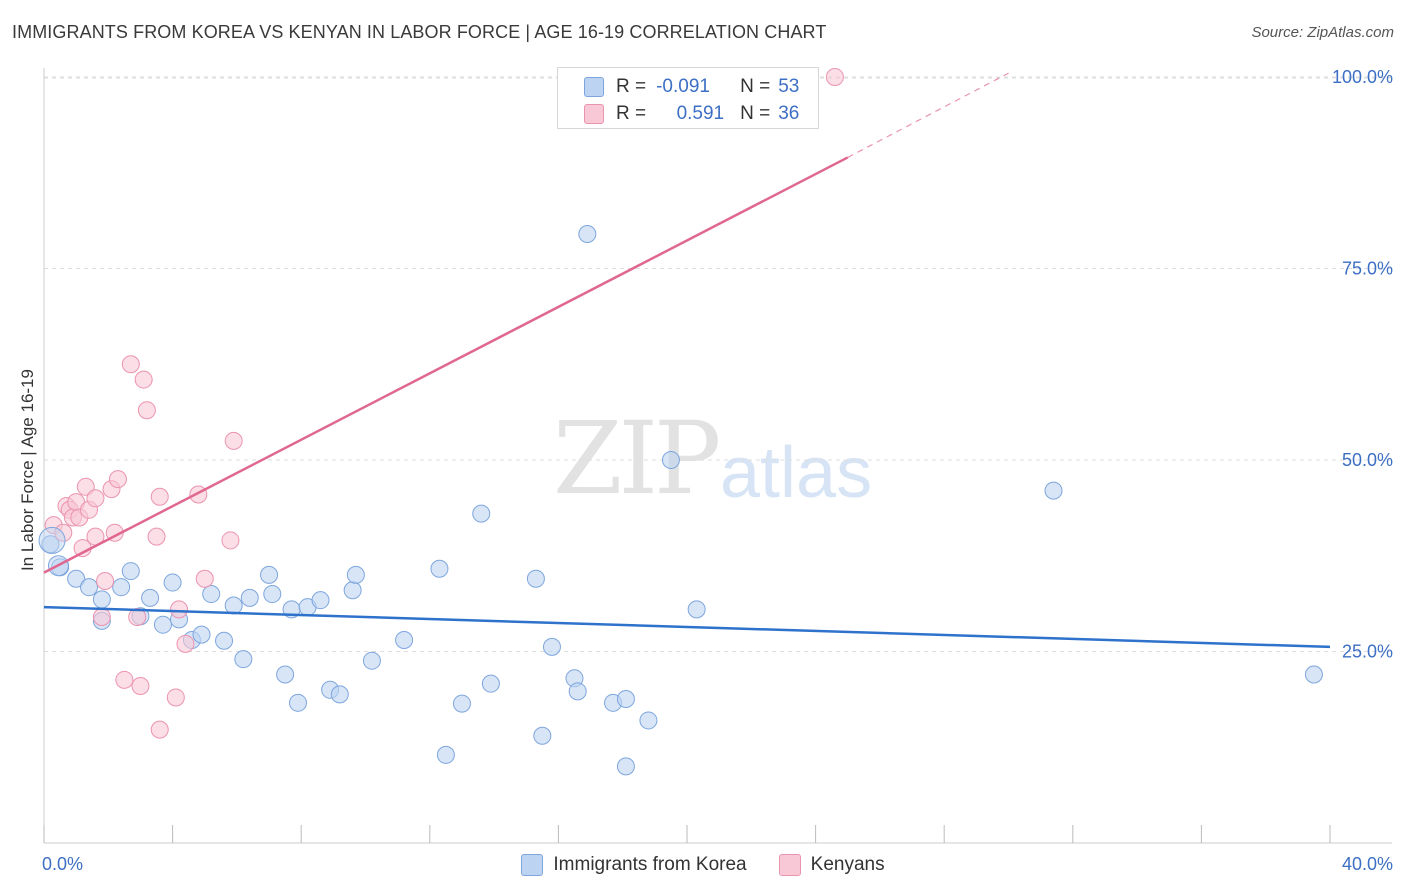 The height and width of the screenshot is (892, 1406). I want to click on legend-item-korea: Immigrants from Korea, so click(634, 865).